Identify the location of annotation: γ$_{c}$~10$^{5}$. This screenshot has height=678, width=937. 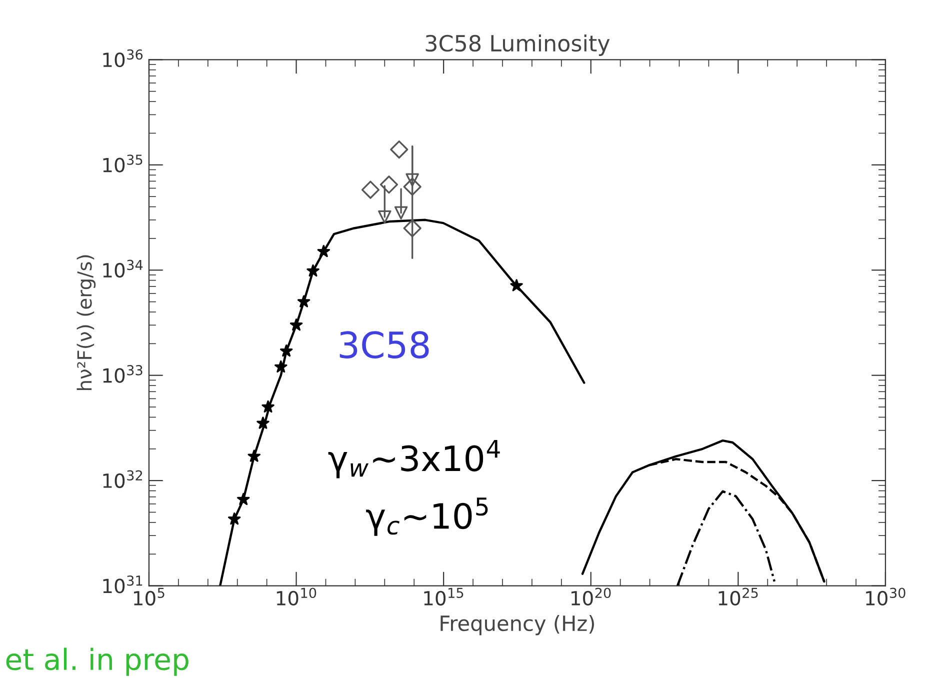
(427, 517).